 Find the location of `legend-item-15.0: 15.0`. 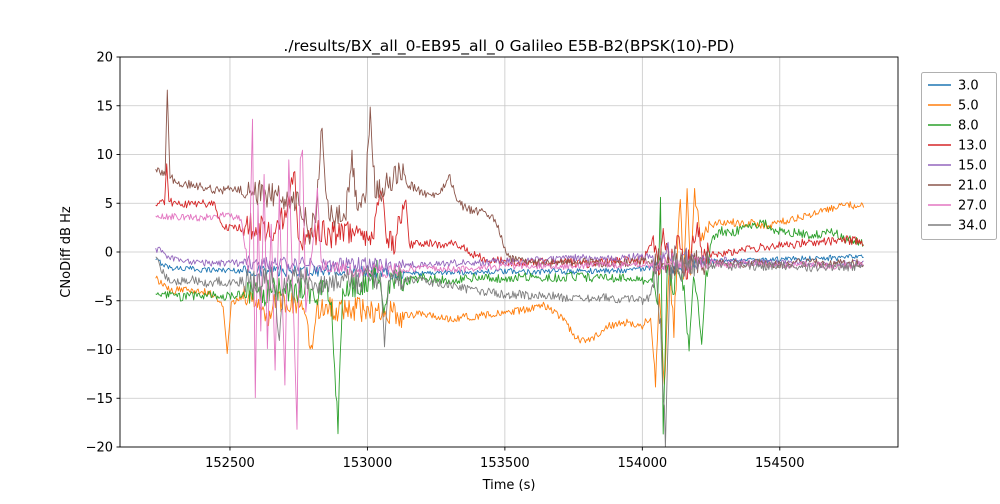

legend-item-15.0: 15.0 is located at coordinates (957, 166).